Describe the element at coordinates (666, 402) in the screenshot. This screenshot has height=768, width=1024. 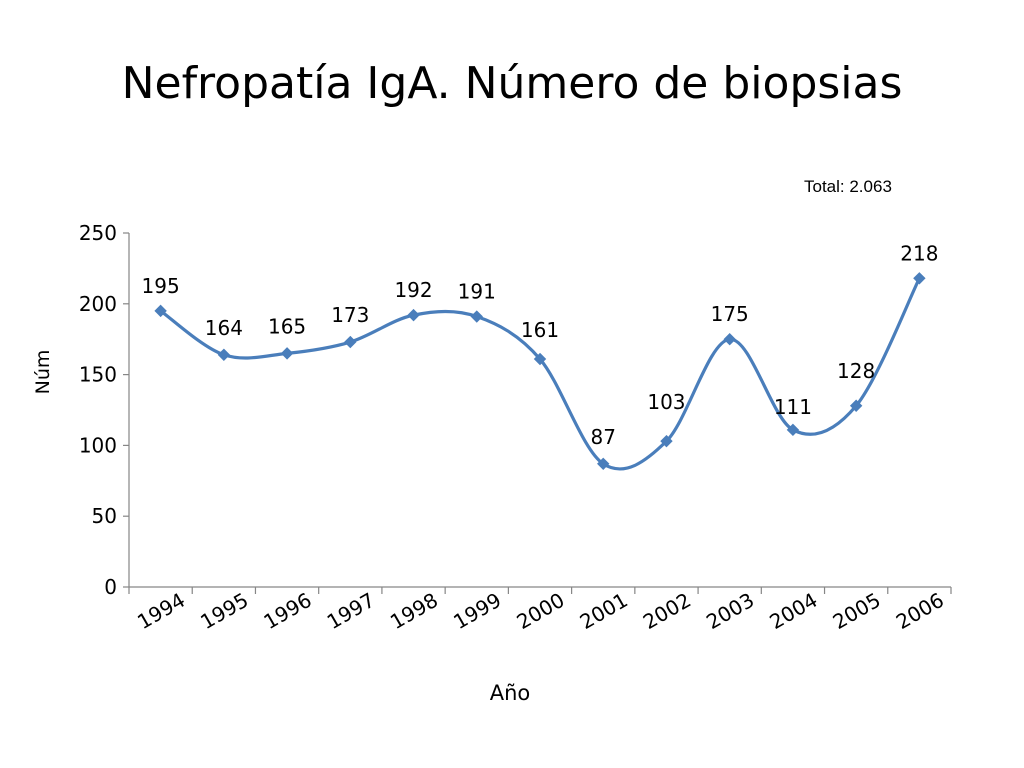
I see `data-label: 103` at that location.